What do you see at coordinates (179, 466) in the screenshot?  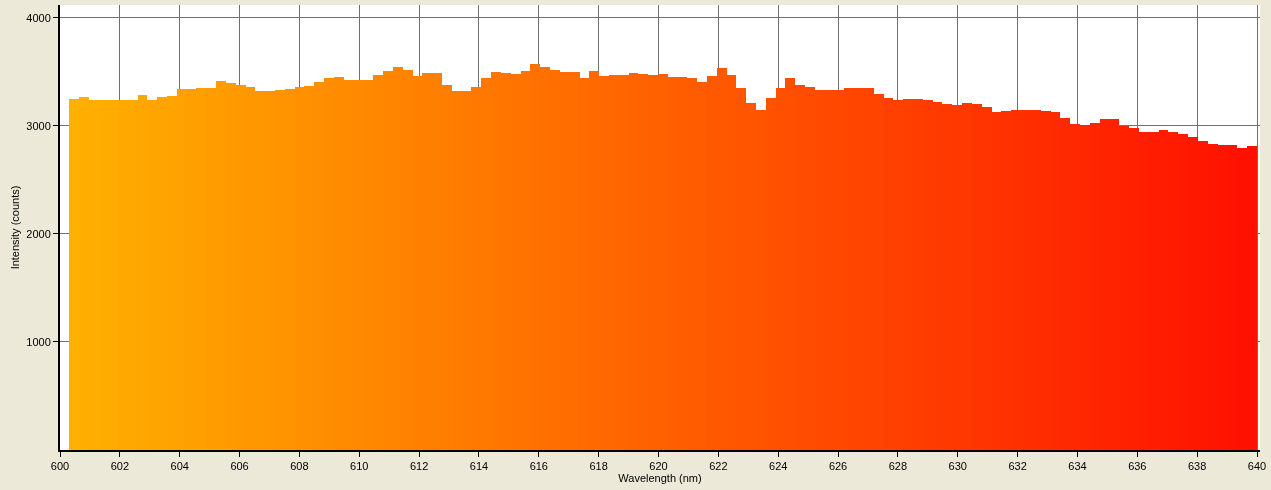 I see `x-tick-label: 604` at bounding box center [179, 466].